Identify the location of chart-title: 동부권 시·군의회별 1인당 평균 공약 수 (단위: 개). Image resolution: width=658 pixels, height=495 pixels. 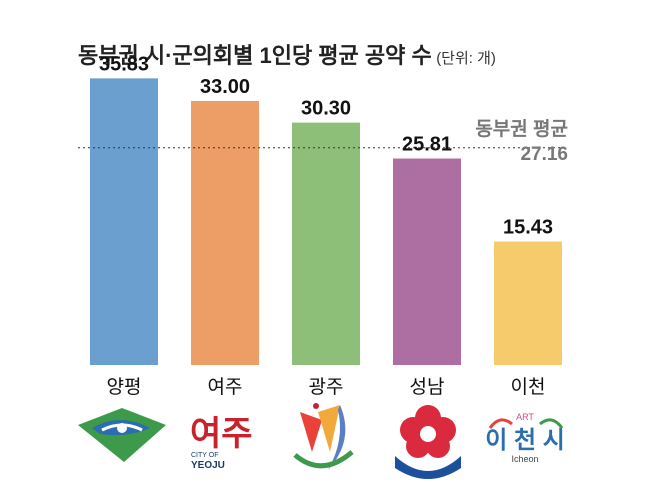
(287, 55).